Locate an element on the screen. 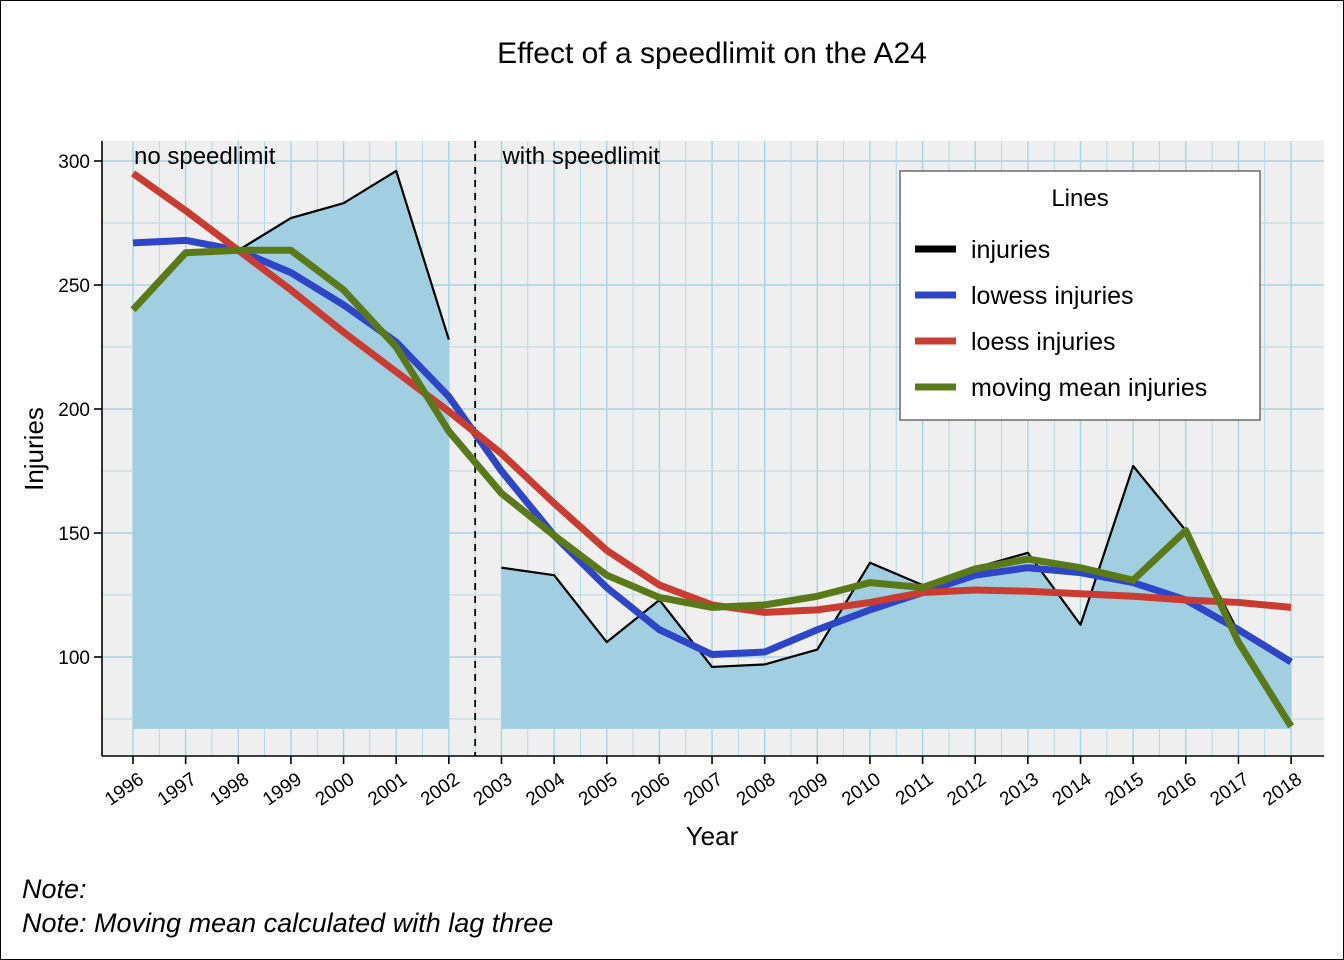 The image size is (1344, 960). y-tick-label: 300 is located at coordinates (74, 162).